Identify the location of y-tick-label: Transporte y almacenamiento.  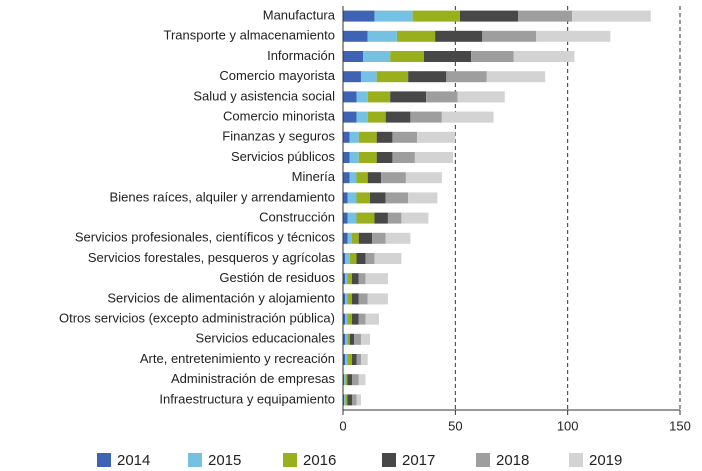
(250, 35).